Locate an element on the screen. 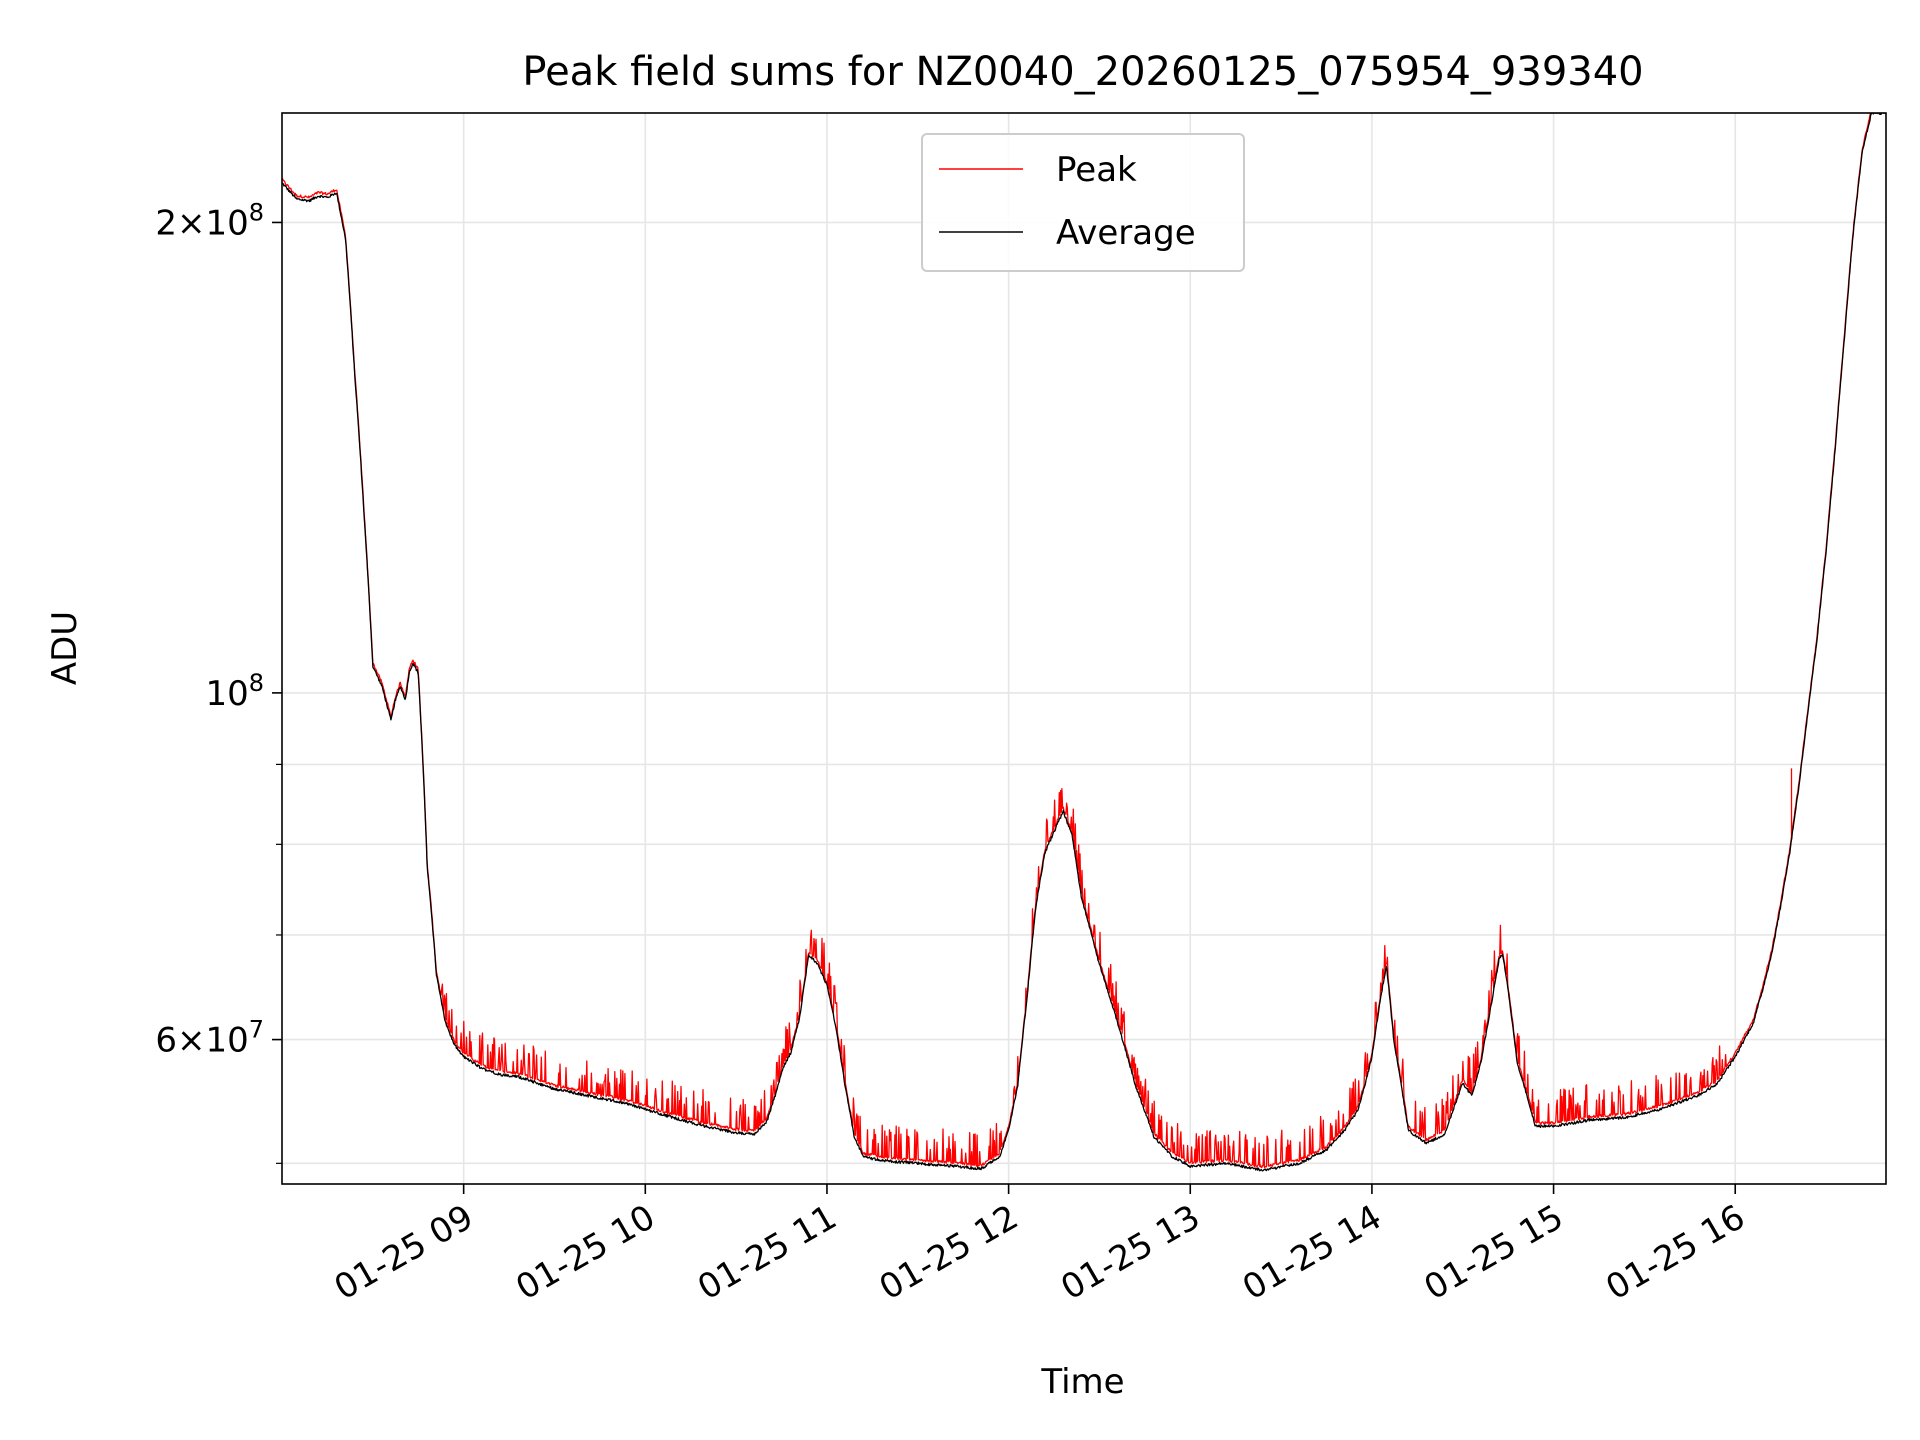  legend: Peak Average is located at coordinates (1083, 202).